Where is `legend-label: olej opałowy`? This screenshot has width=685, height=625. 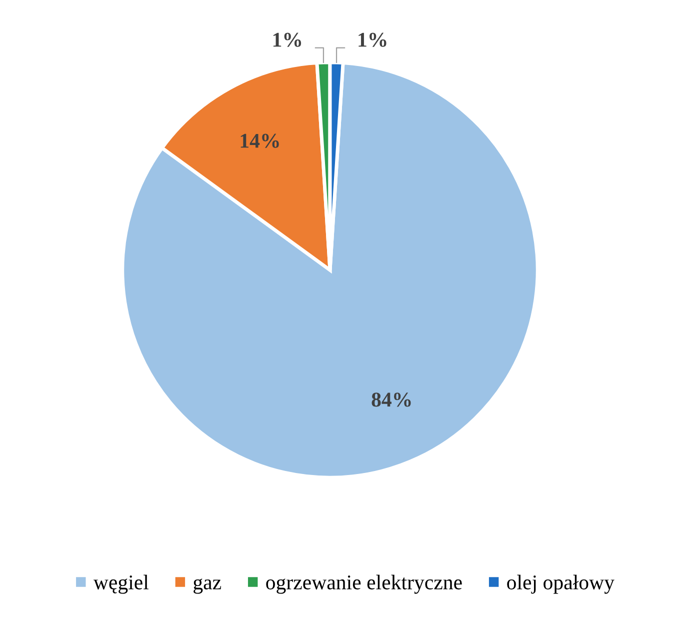 legend-label: olej opałowy is located at coordinates (560, 584).